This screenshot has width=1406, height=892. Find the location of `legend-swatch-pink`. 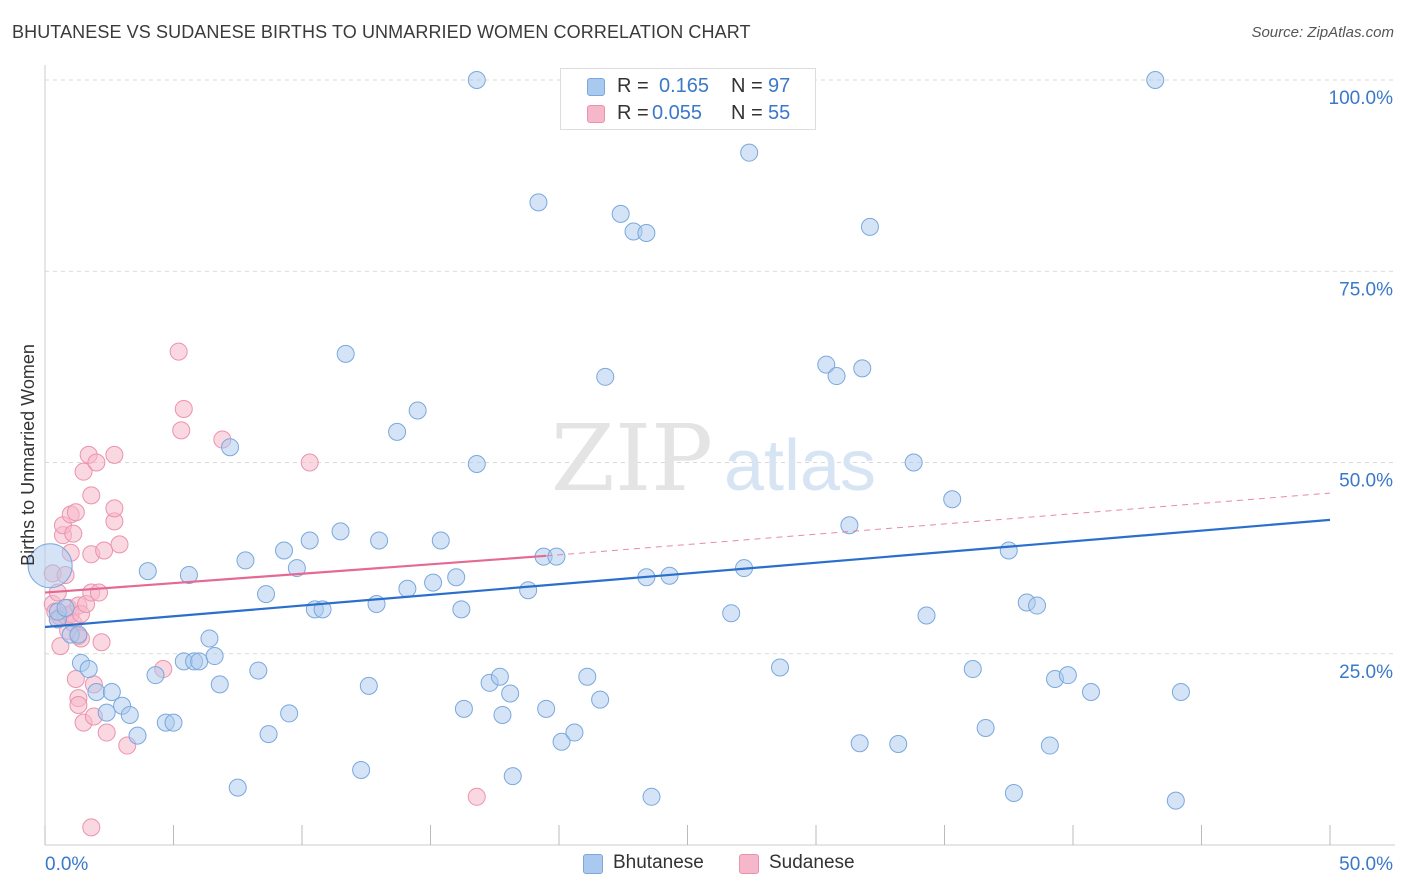

legend-swatch-pink is located at coordinates (596, 114).